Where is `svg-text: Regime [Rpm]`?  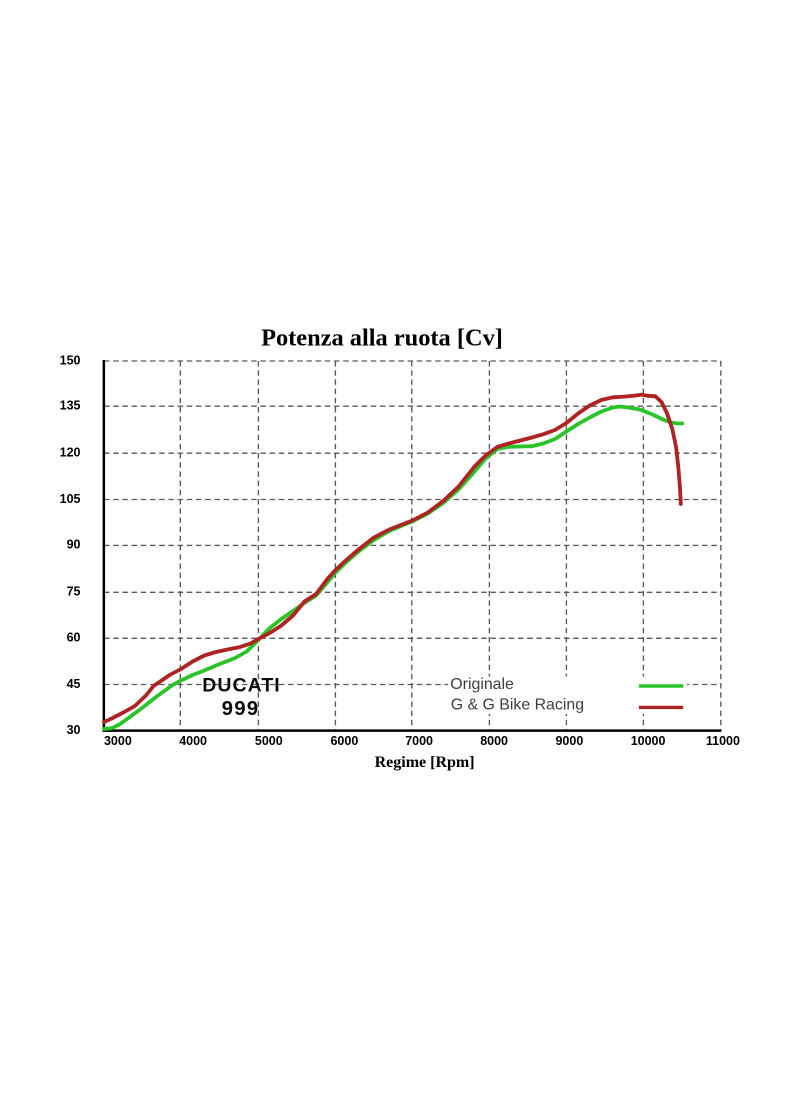
svg-text: Regime [Rpm] is located at coordinates (425, 762).